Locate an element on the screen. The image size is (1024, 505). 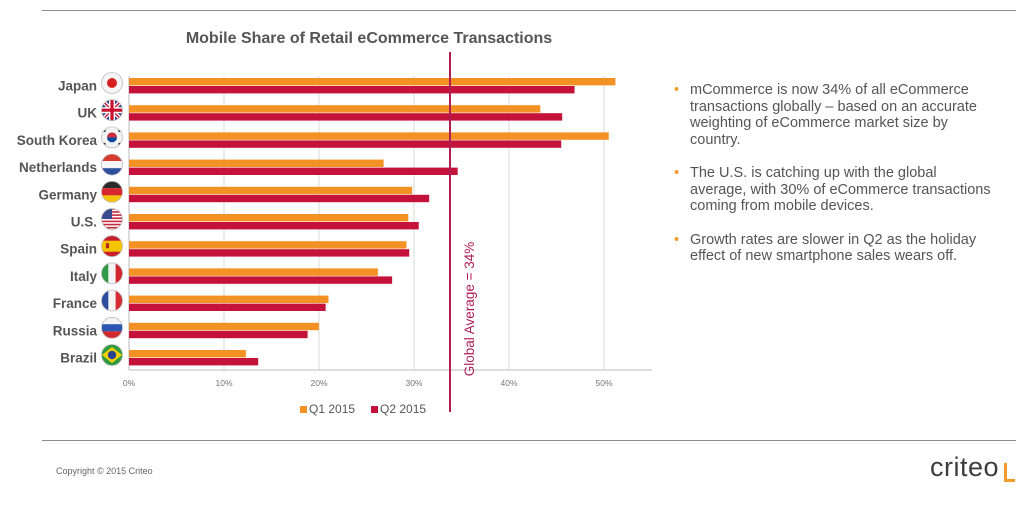
global-average-label: Global Average = 34% is located at coordinates (469, 309).